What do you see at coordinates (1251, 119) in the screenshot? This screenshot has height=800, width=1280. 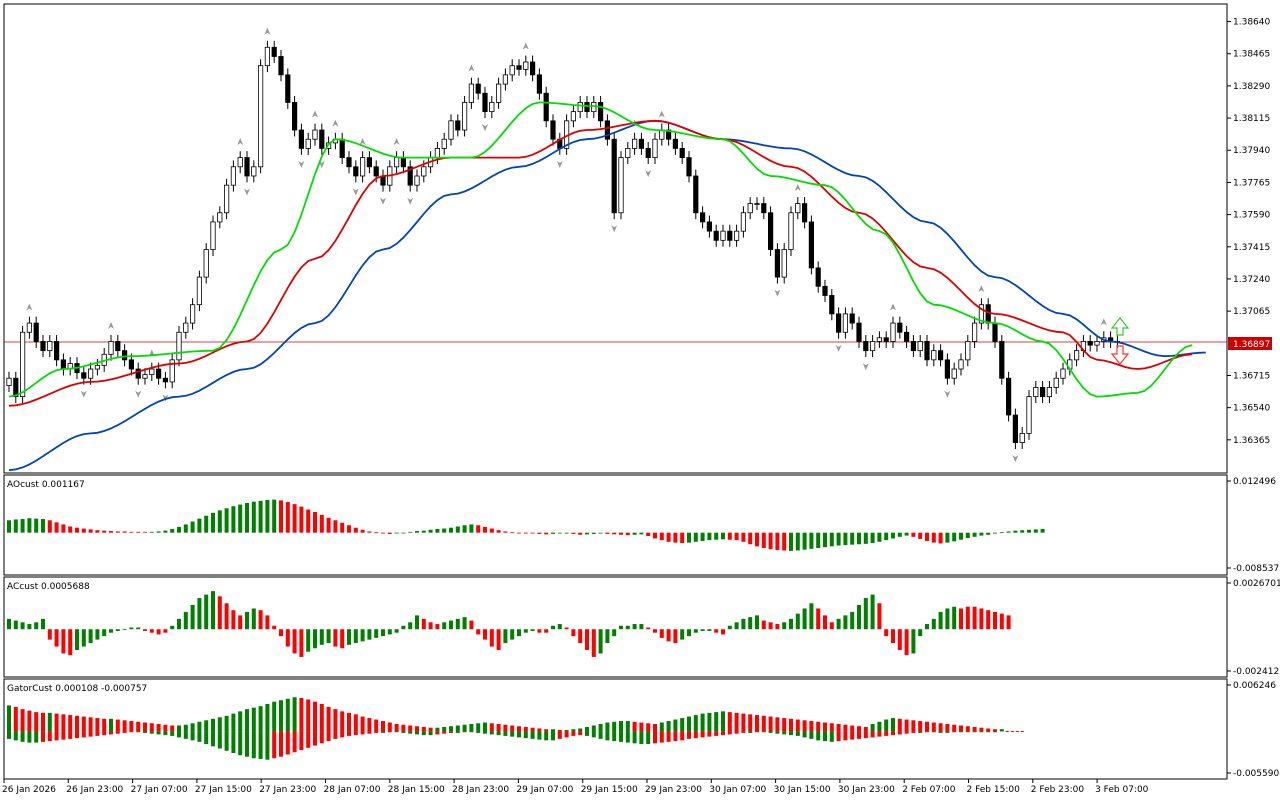 I see `price-tick-label: 1.38115` at bounding box center [1251, 119].